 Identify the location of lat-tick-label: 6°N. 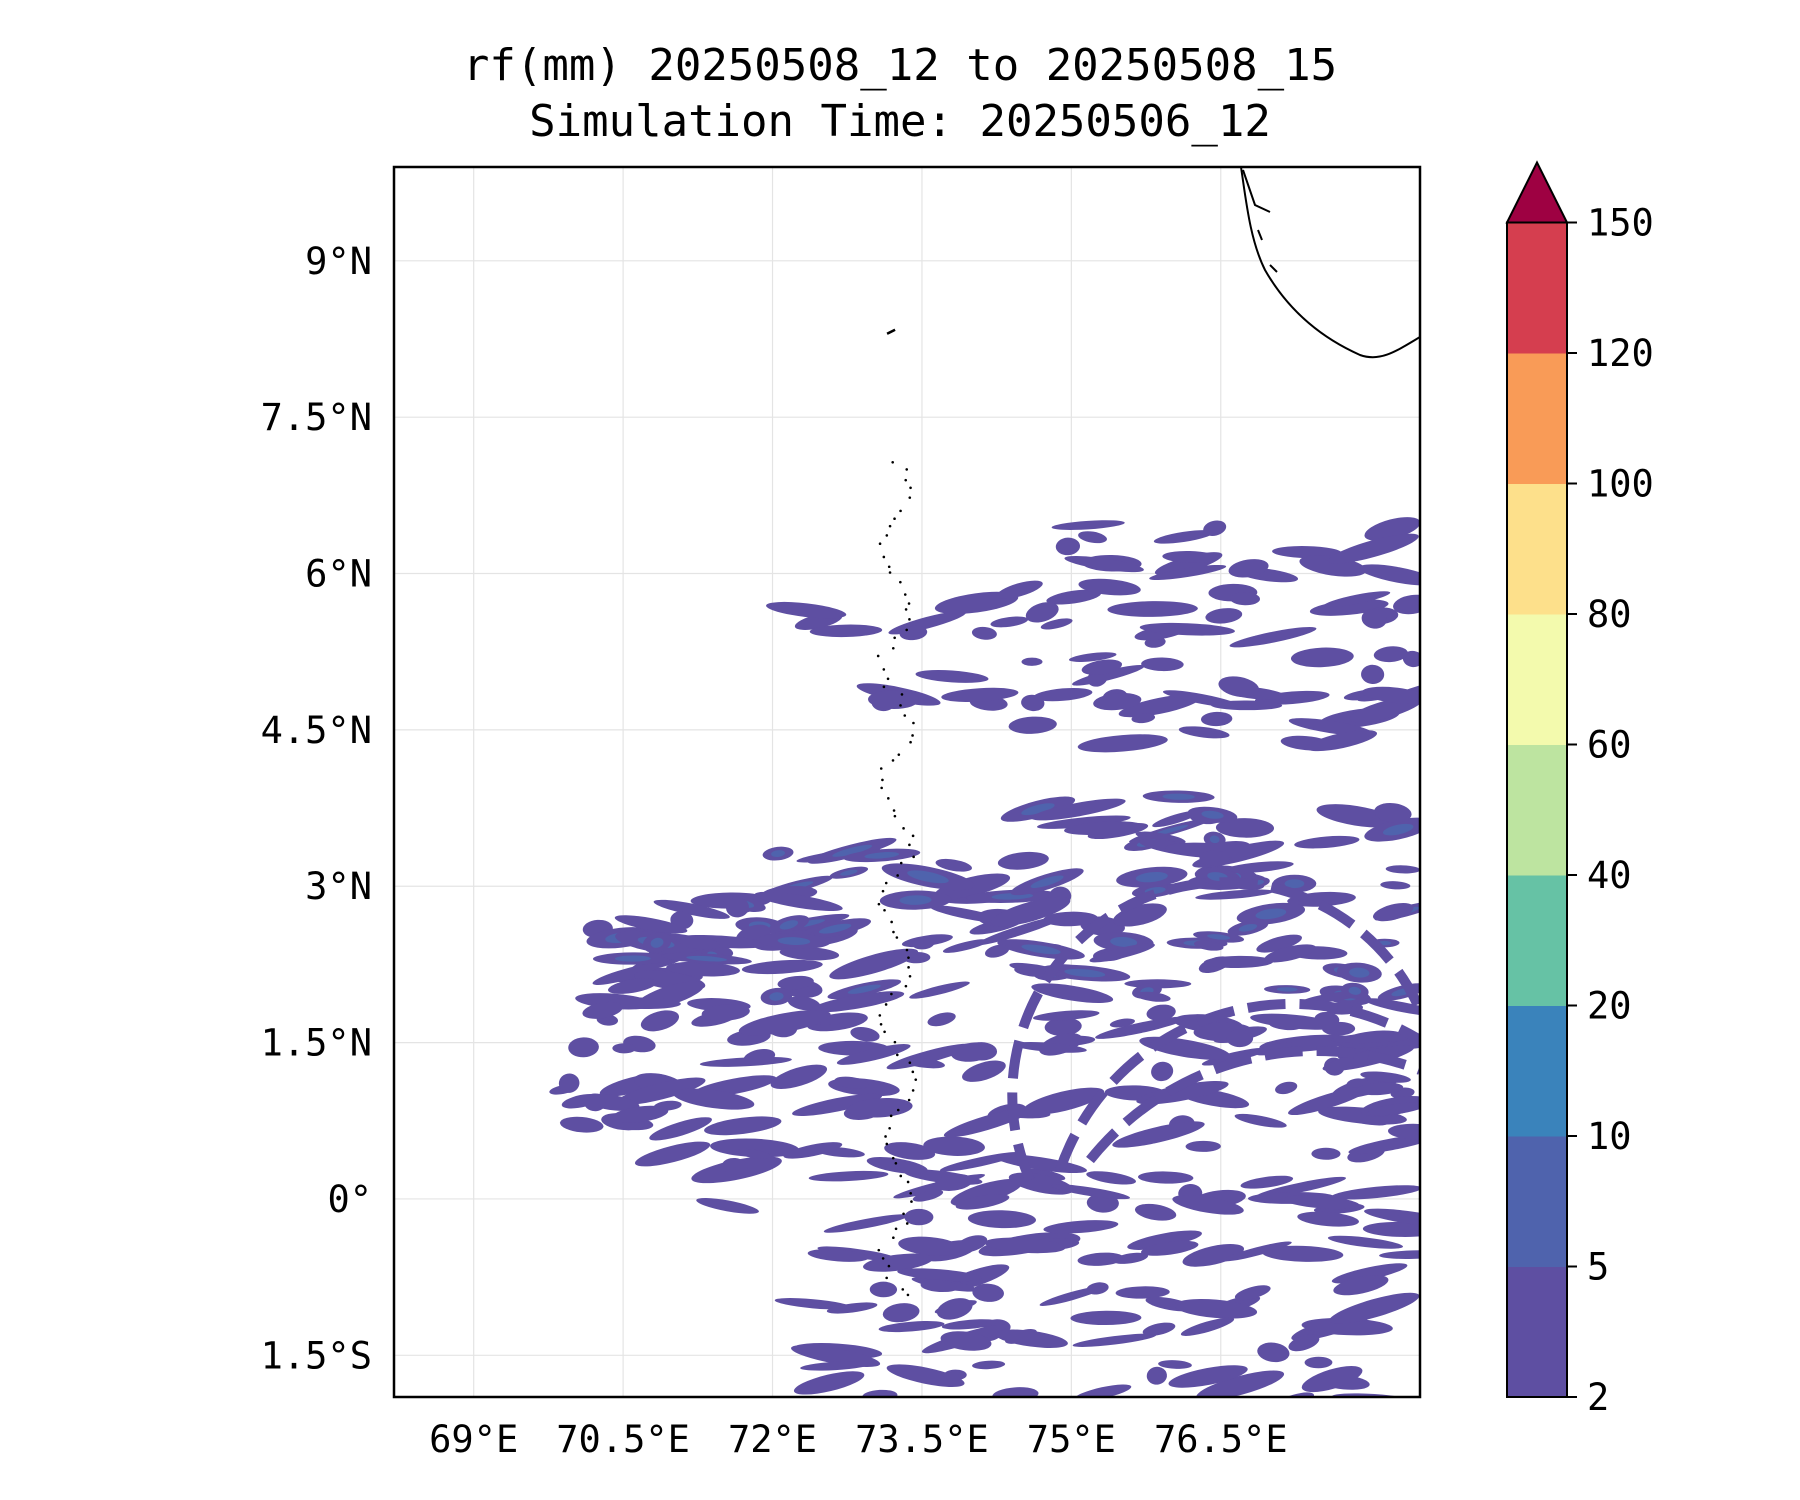
(338, 574).